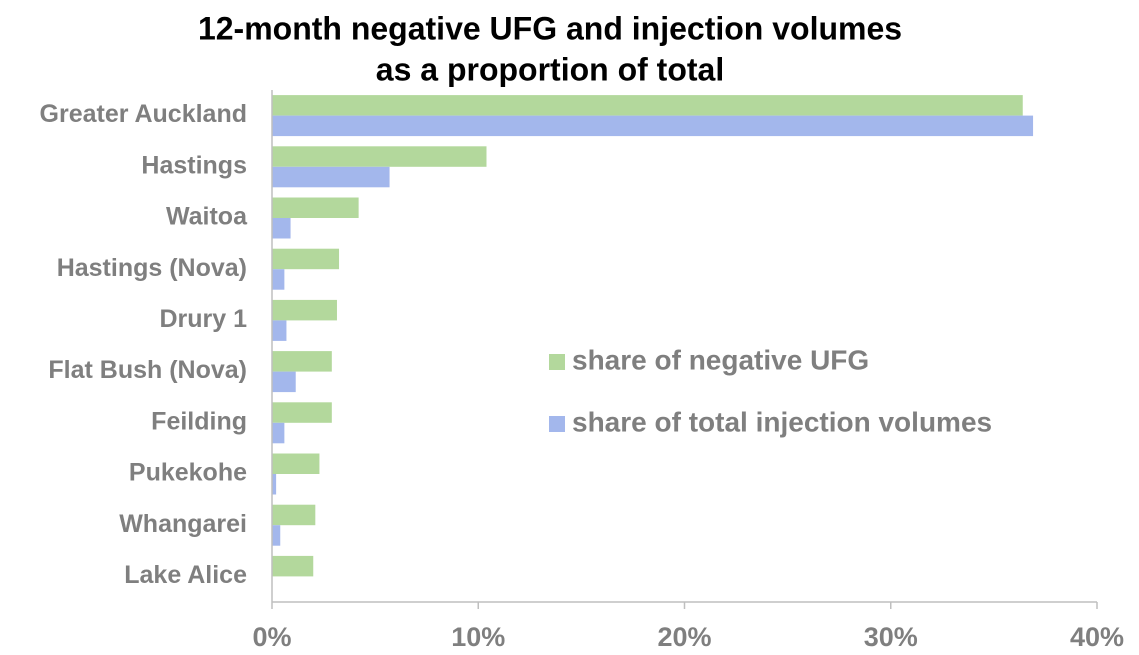  I want to click on y-tick-label: Hastings (Nova), so click(152, 268).